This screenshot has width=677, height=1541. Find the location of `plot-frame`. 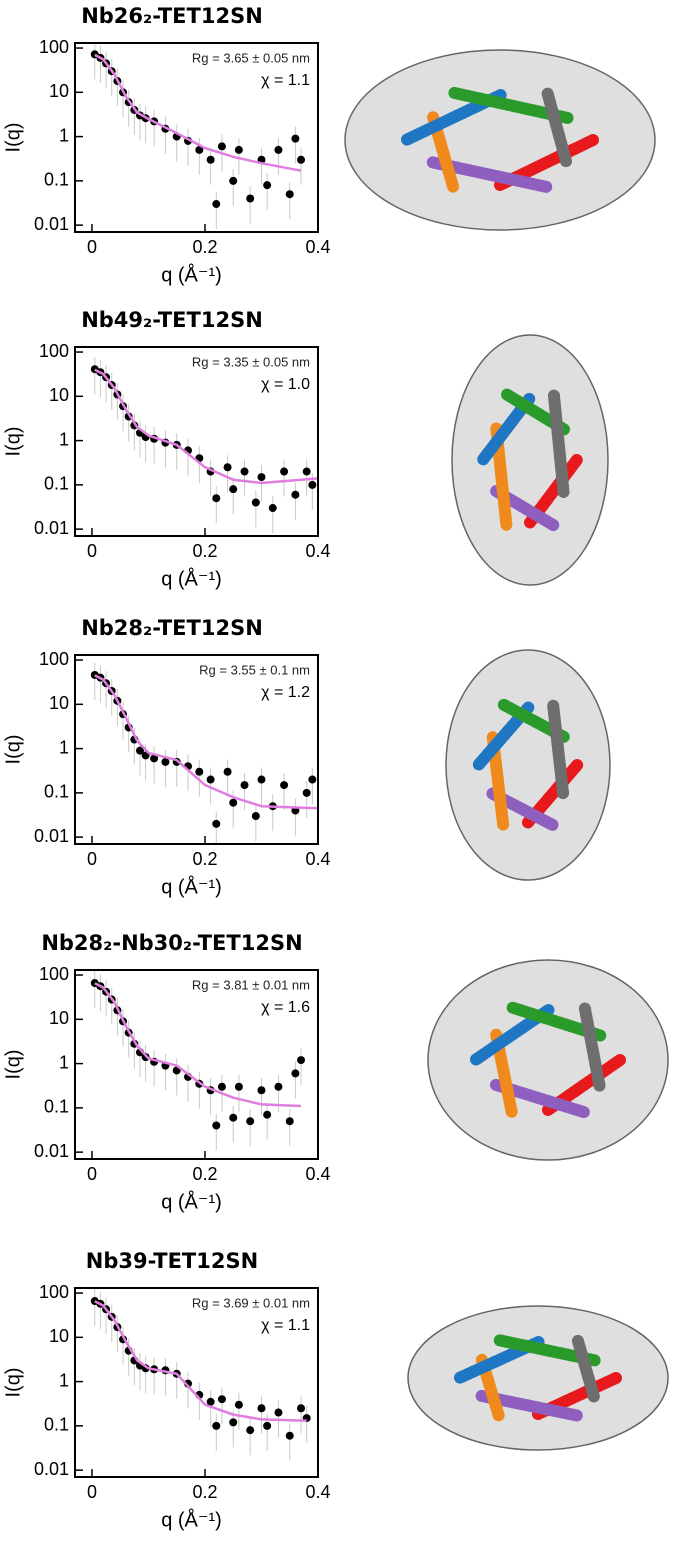

plot-frame is located at coordinates (196, 137).